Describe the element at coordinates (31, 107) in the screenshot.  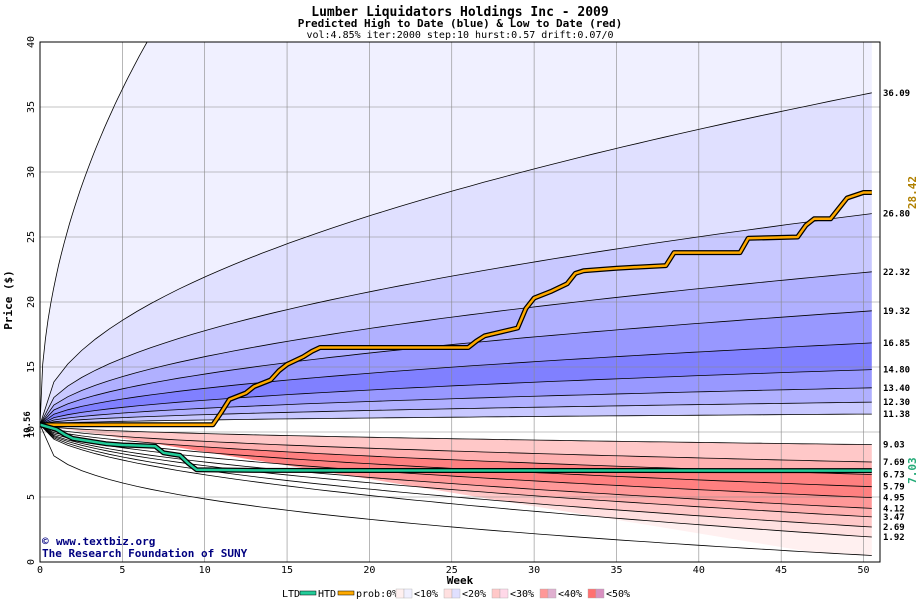
I see `y-tick-label: 35` at that location.